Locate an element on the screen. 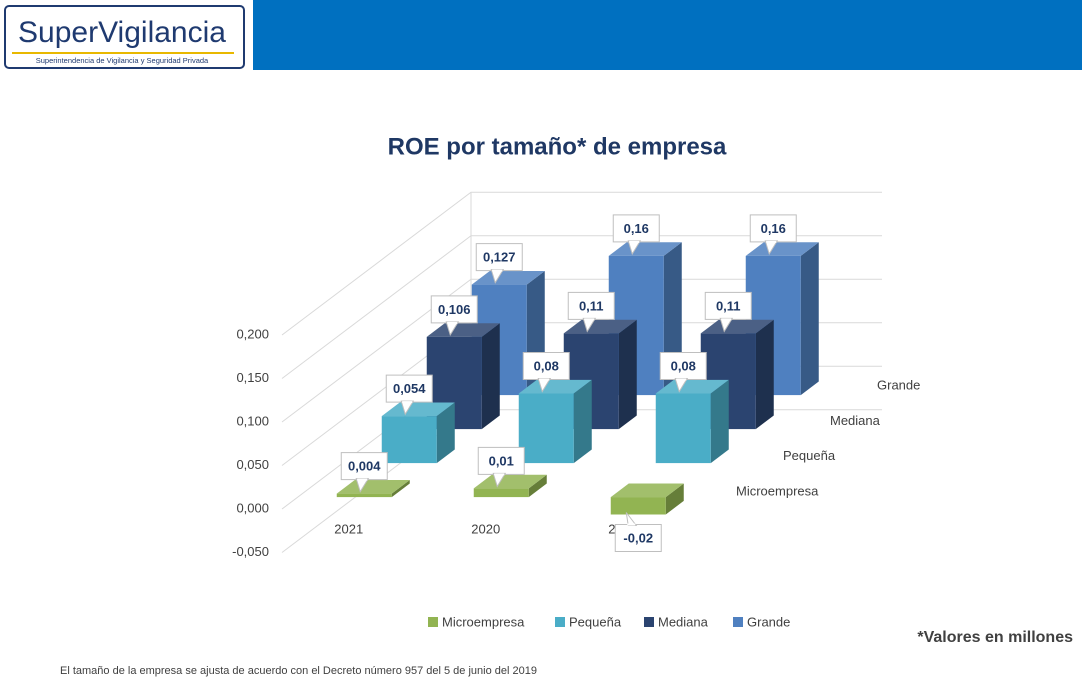  x-tick-label: 2020 is located at coordinates (485, 528).